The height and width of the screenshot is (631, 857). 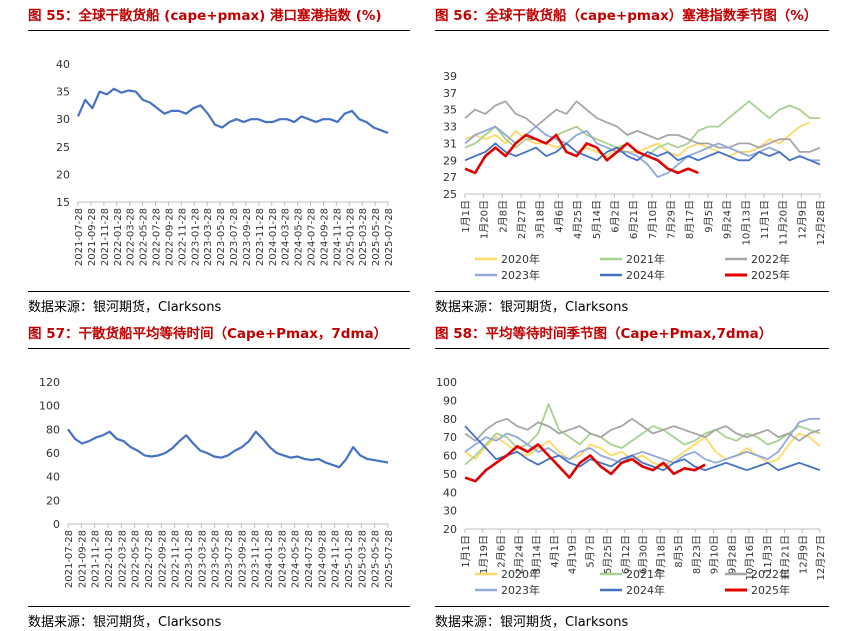 I want to click on x-tick-label: 2024-05-28, so click(x=296, y=559).